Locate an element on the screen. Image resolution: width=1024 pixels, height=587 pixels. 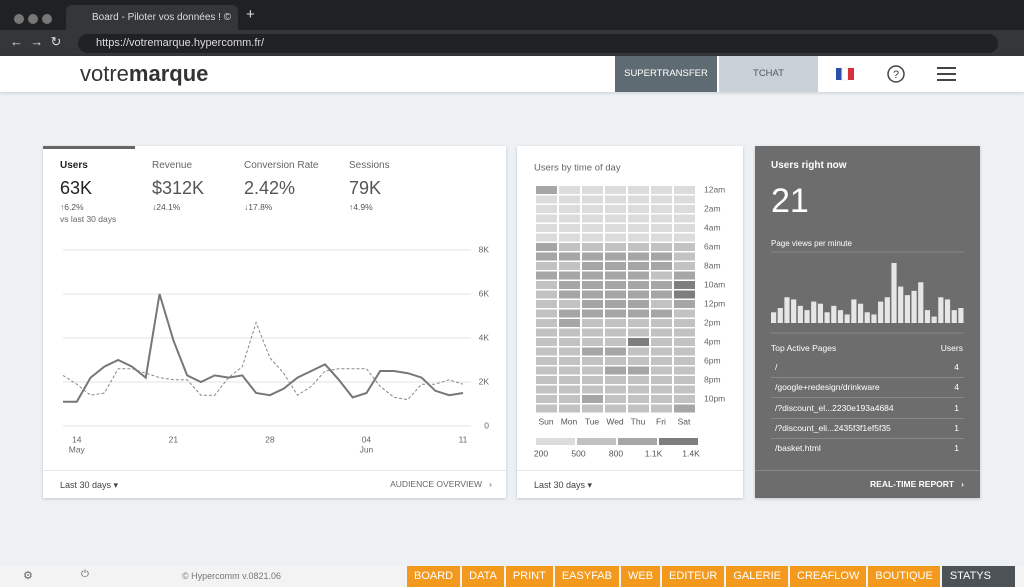
nav-item: CREAFLOW is located at coordinates (828, 576).